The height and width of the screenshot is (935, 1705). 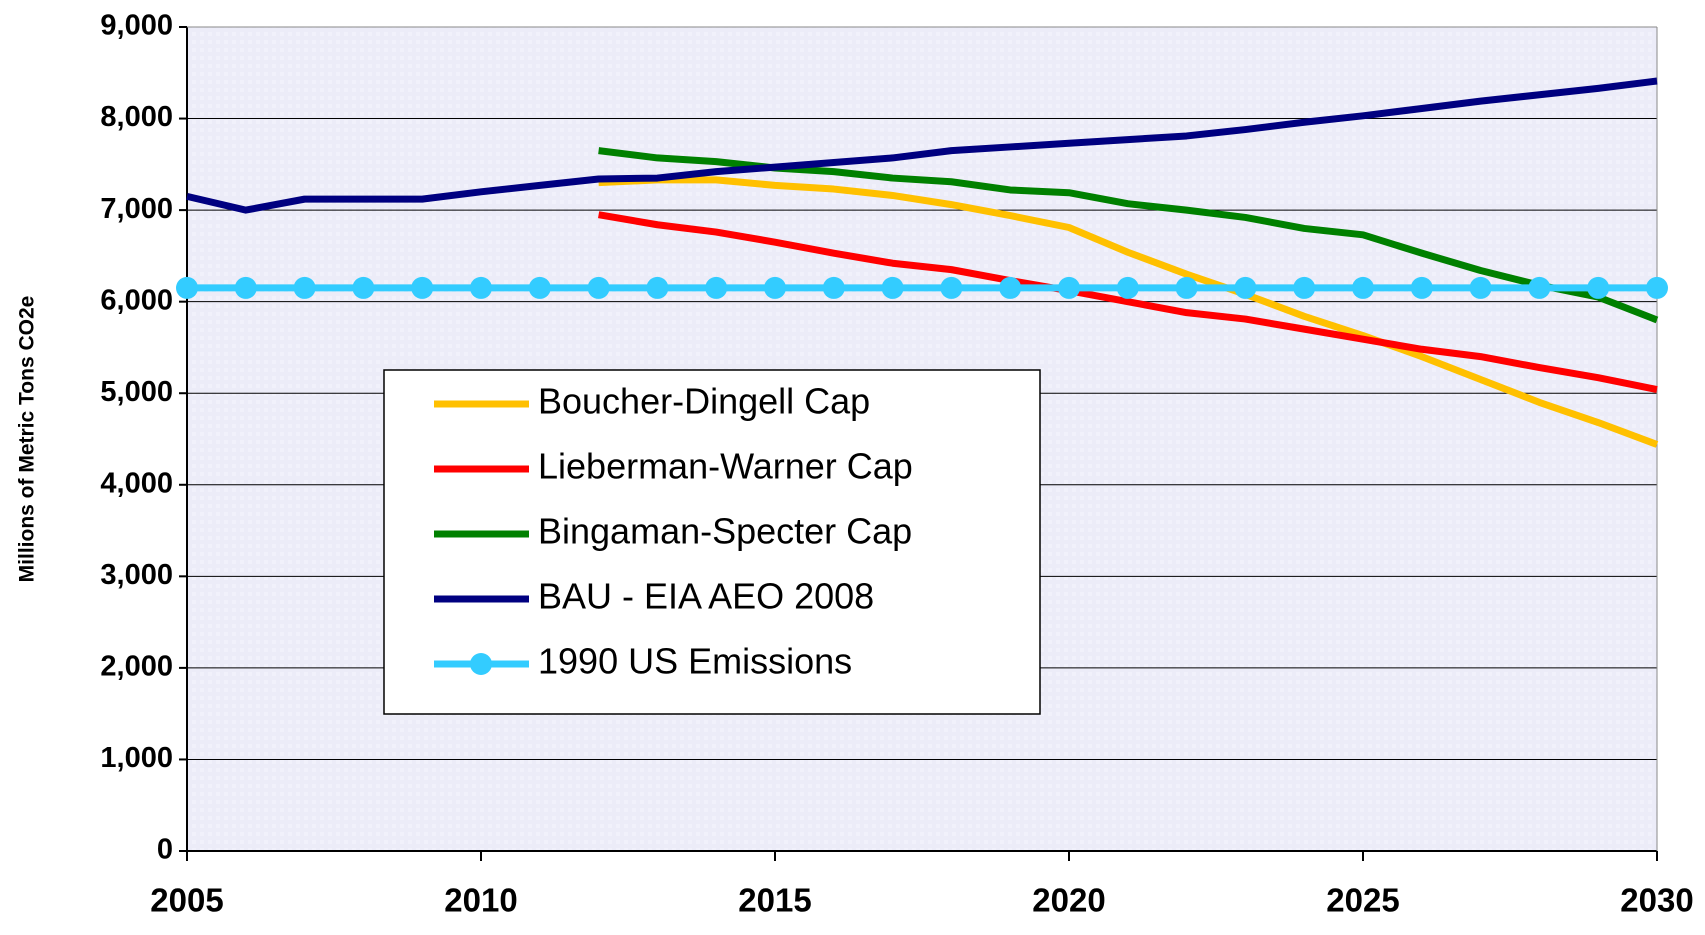 I want to click on y-tick-label: 8,000, so click(x=136, y=117).